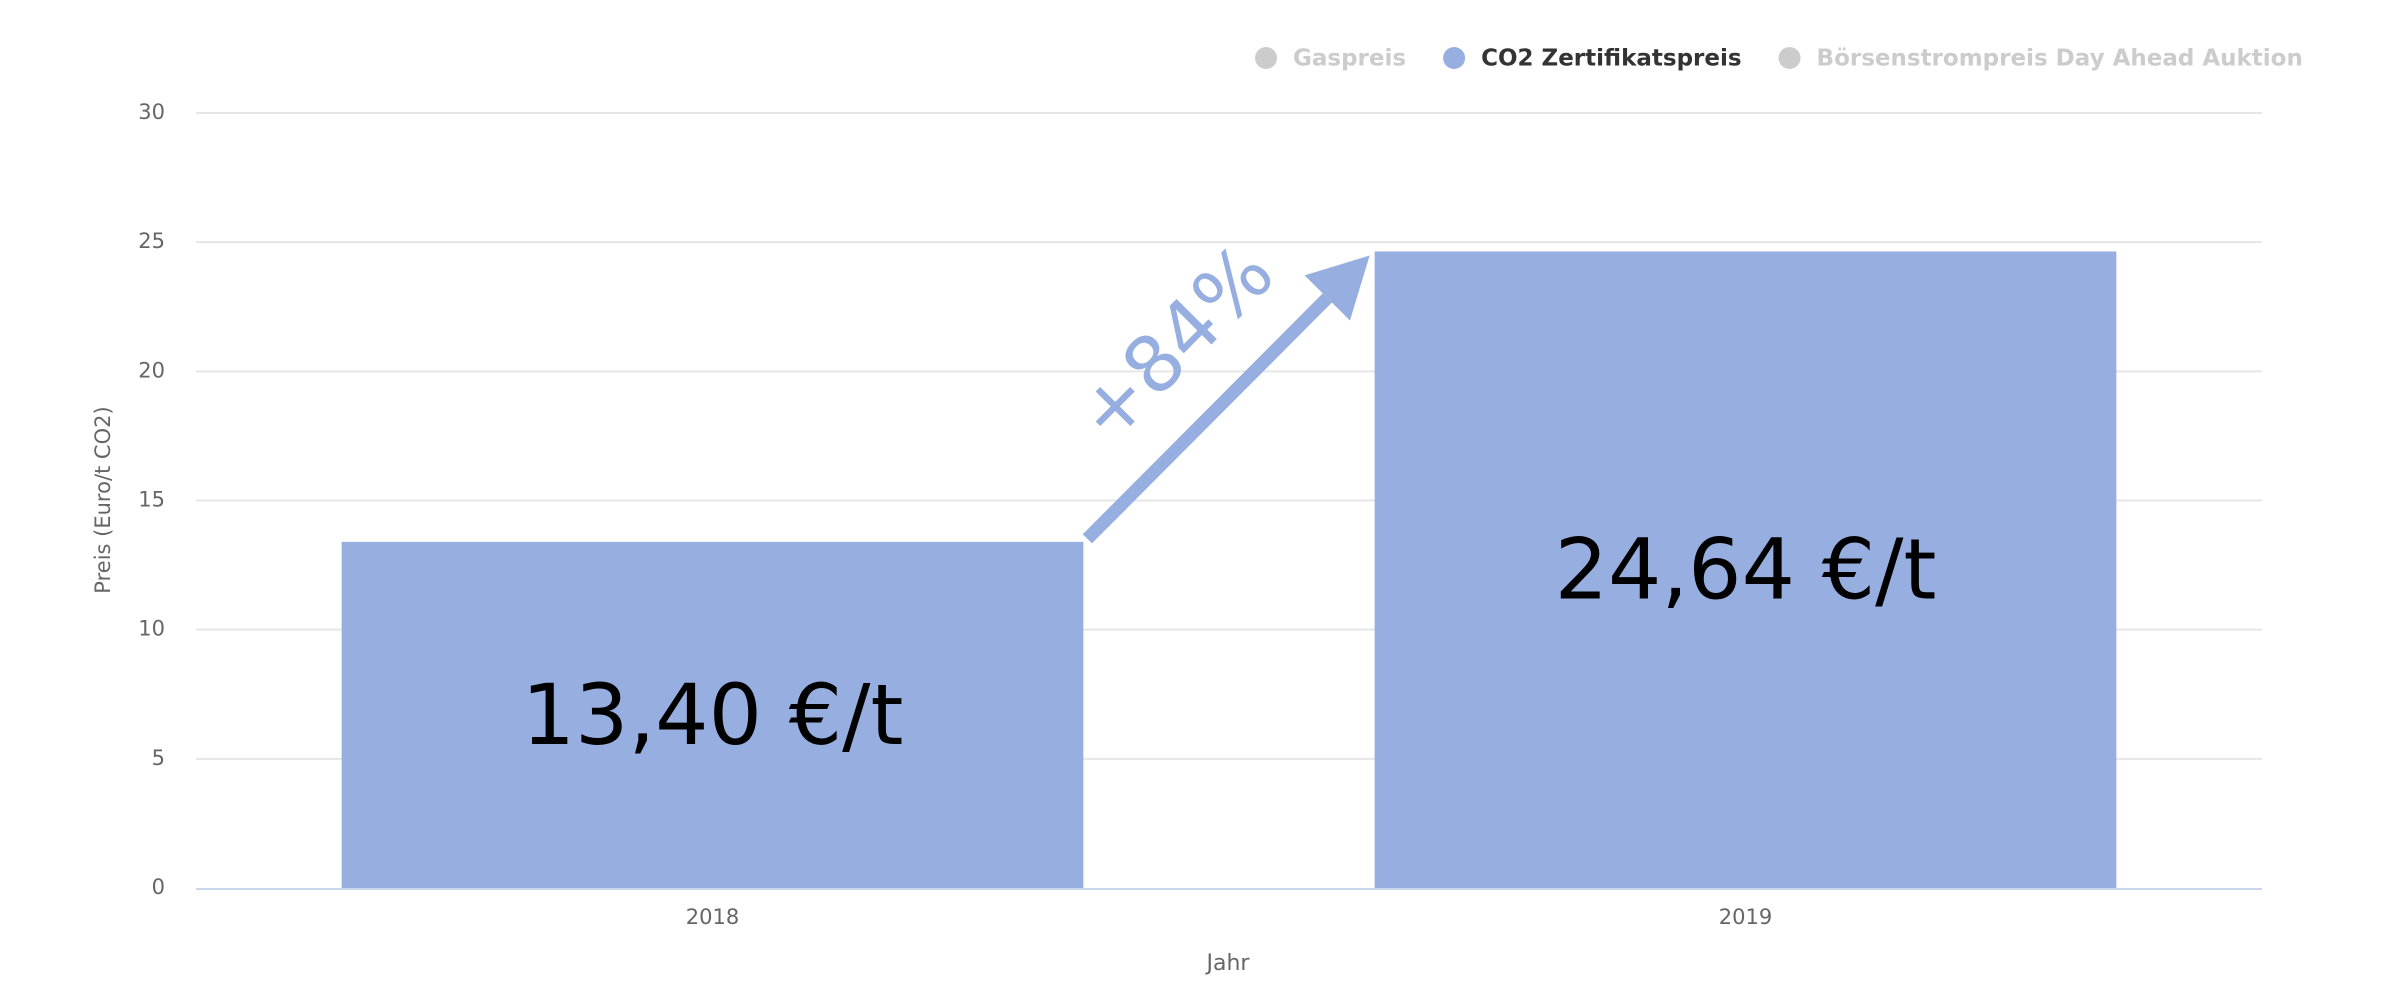 This screenshot has width=2400, height=990. What do you see at coordinates (1228, 963) in the screenshot?
I see `x-axis-title: Jahr` at bounding box center [1228, 963].